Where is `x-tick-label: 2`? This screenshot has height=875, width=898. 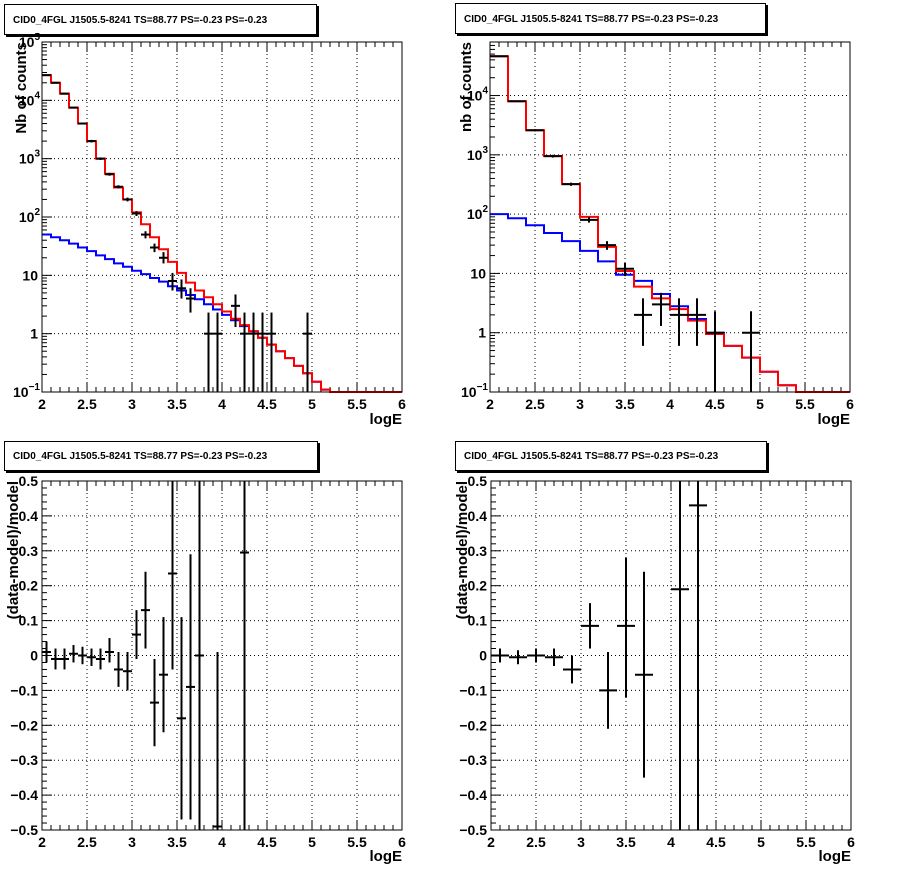
x-tick-label: 2 is located at coordinates (42, 842).